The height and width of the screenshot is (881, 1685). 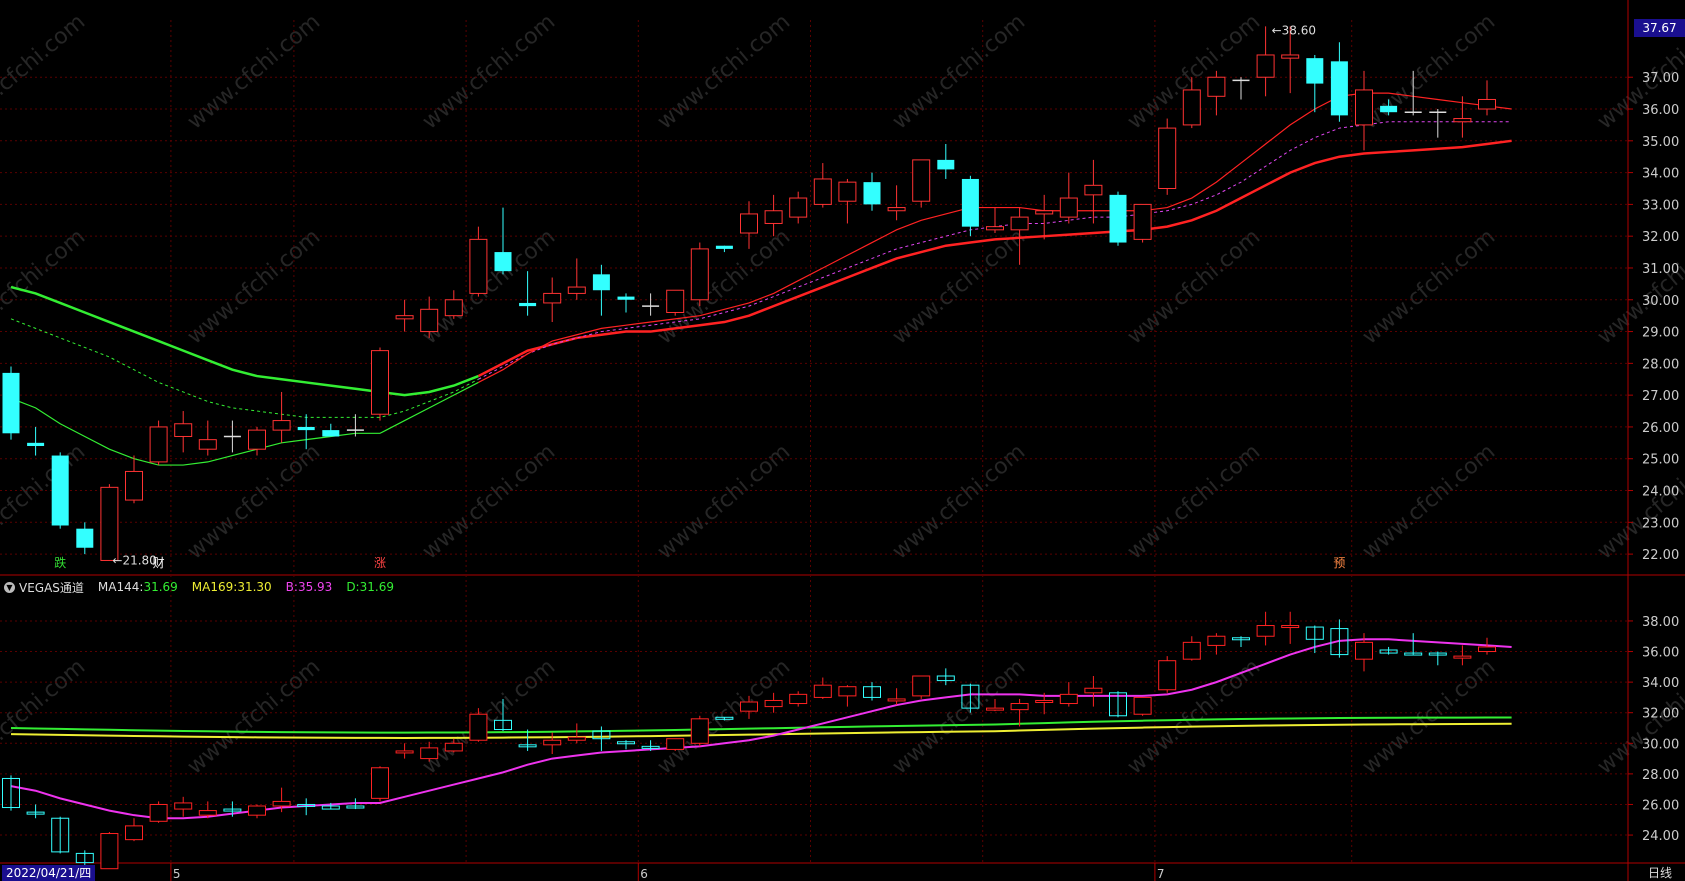 I want to click on sub-y-tick-label: 36.00, so click(x=1660, y=653).